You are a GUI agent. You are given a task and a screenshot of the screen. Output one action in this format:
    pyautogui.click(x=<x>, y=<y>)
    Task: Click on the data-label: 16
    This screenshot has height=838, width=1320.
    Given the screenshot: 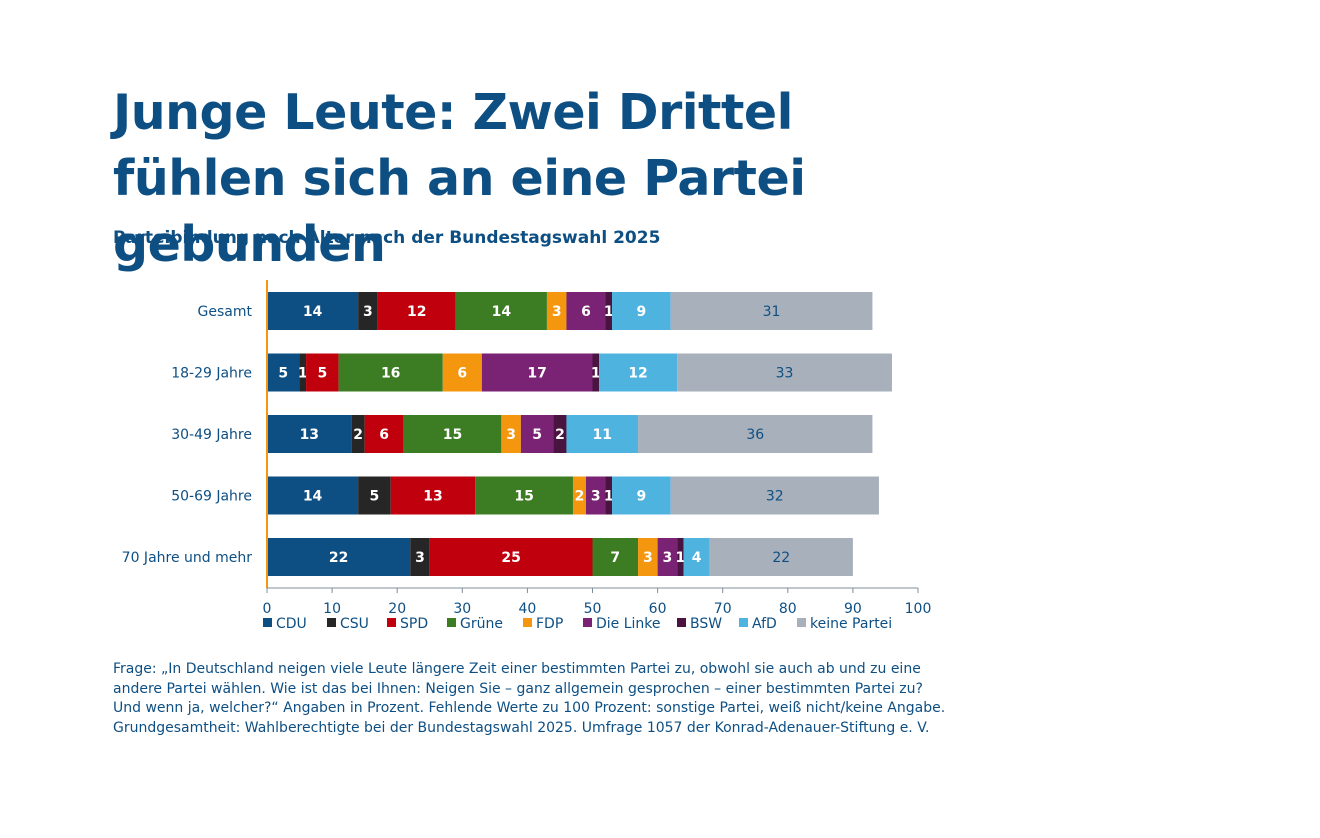 What is the action you would take?
    pyautogui.click(x=390, y=374)
    